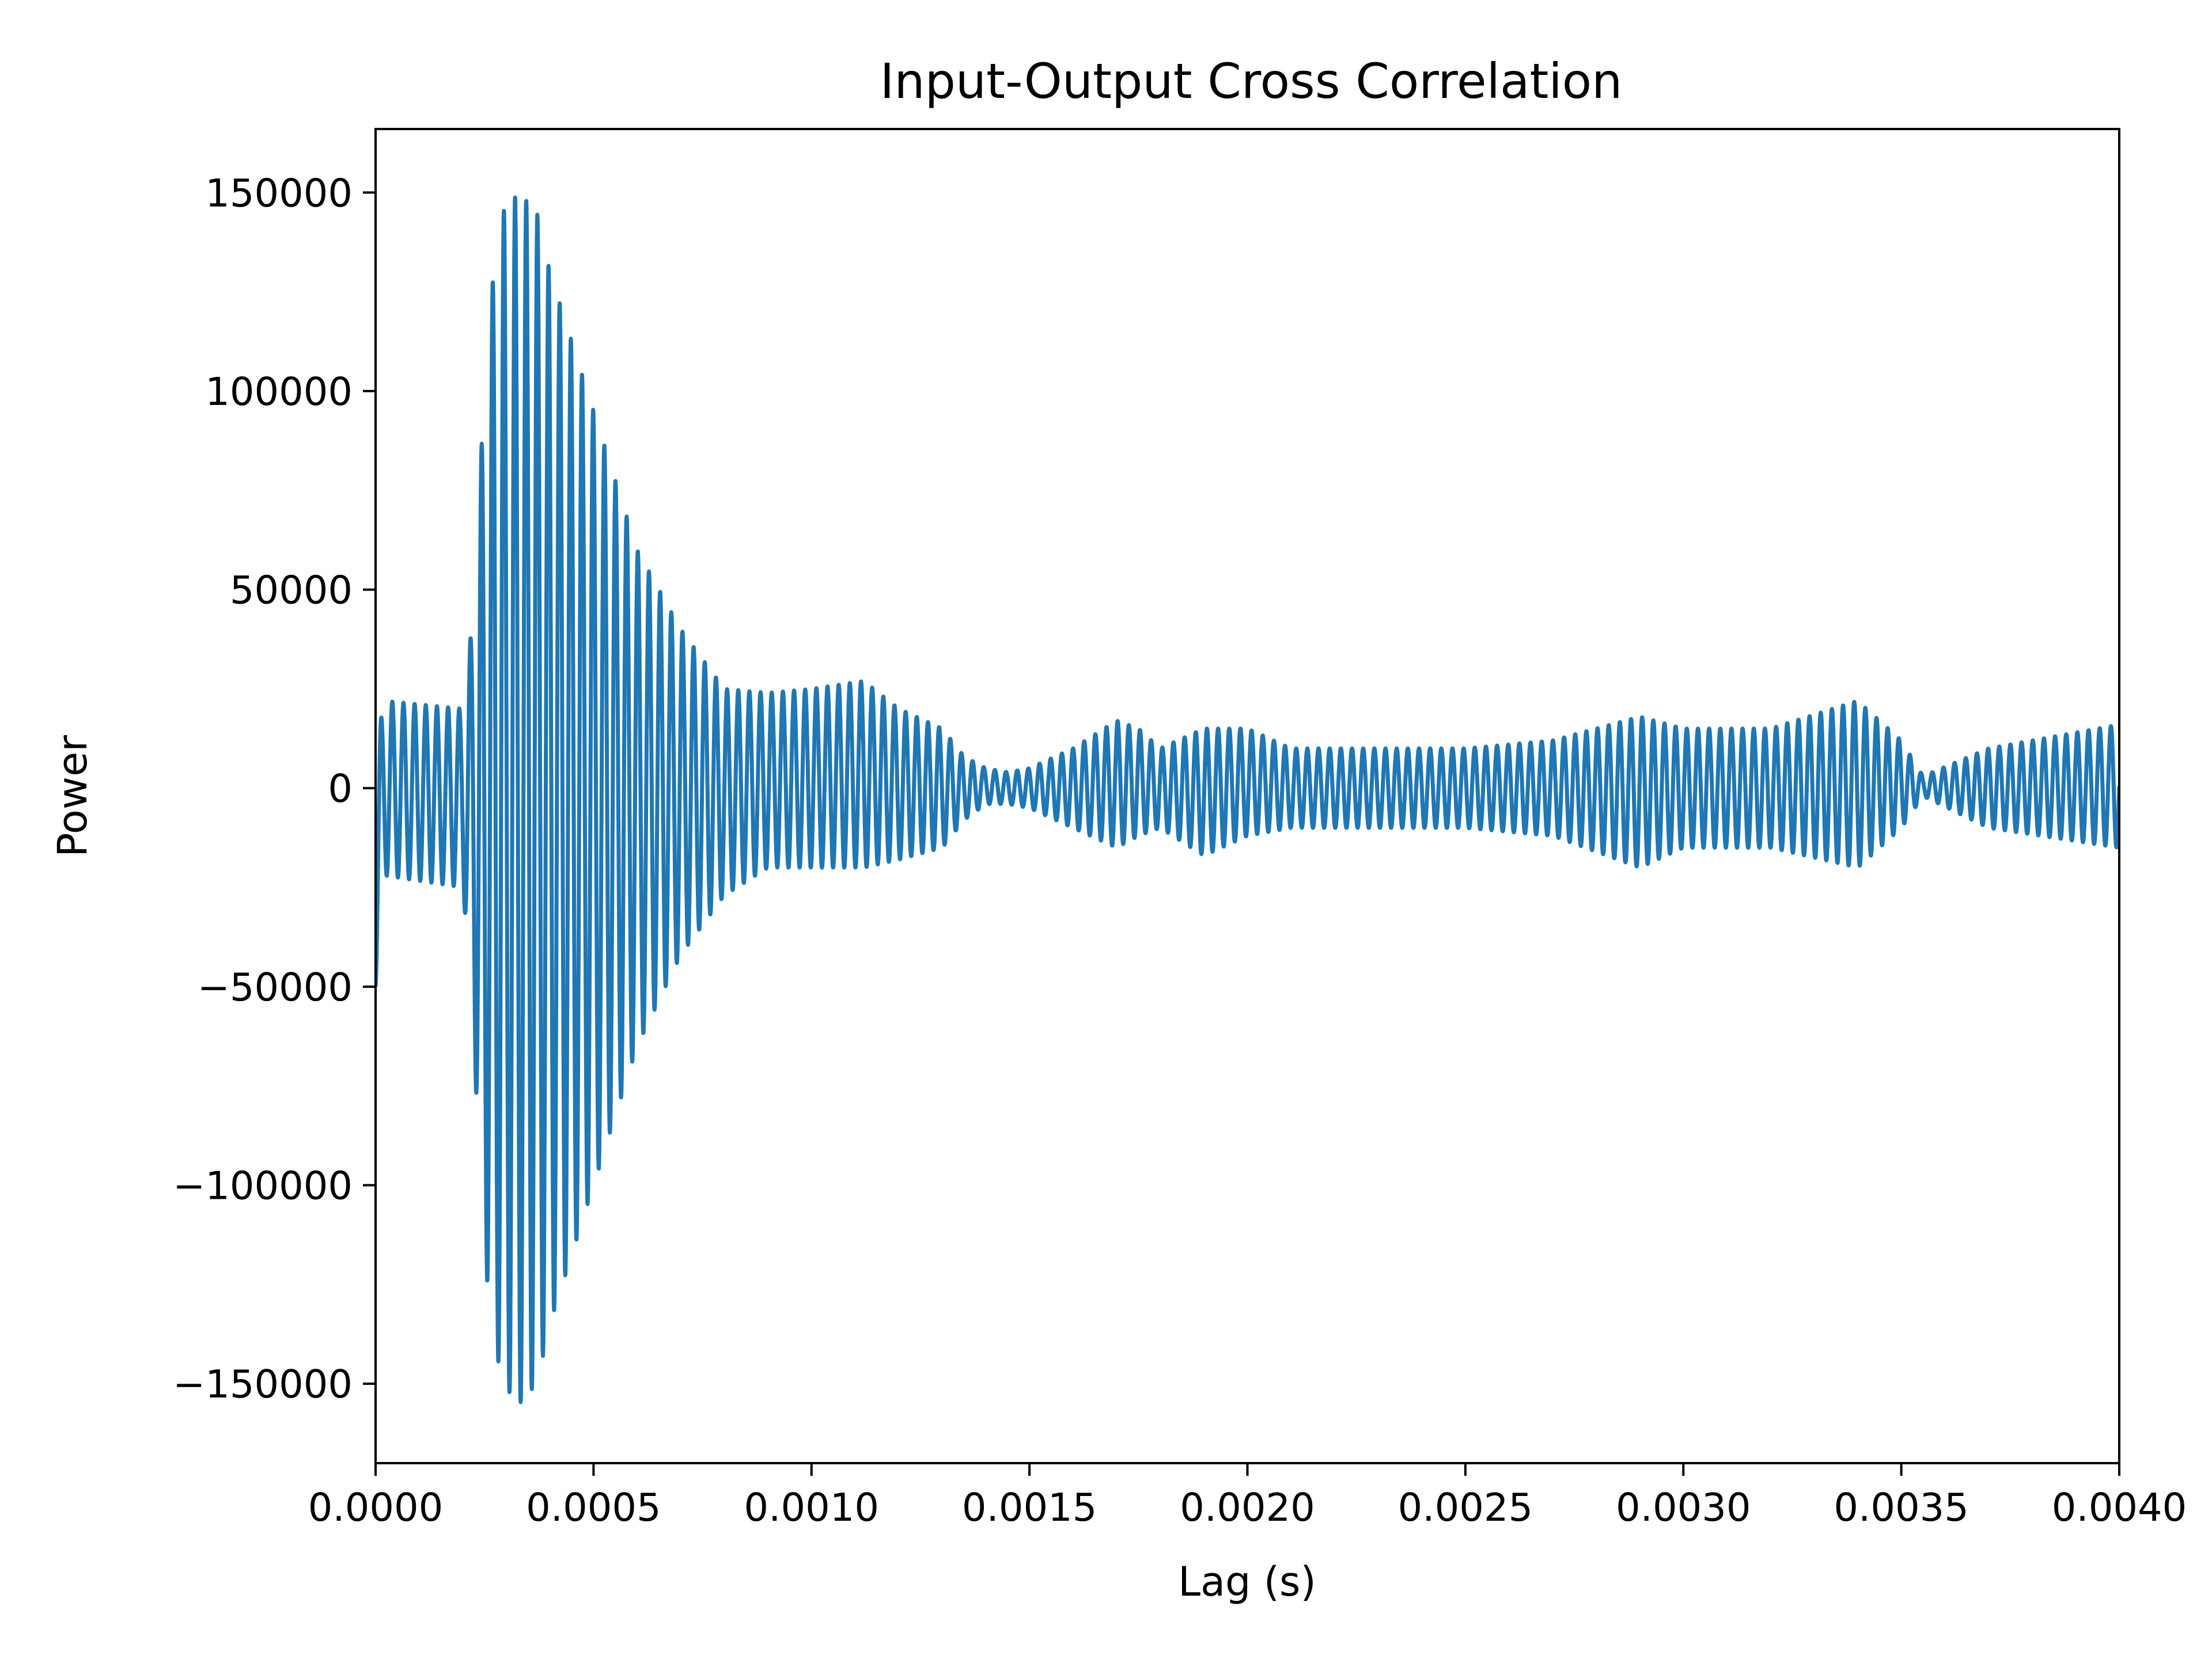  What do you see at coordinates (1683, 1507) in the screenshot?
I see `x-tick-label: 0.0030` at bounding box center [1683, 1507].